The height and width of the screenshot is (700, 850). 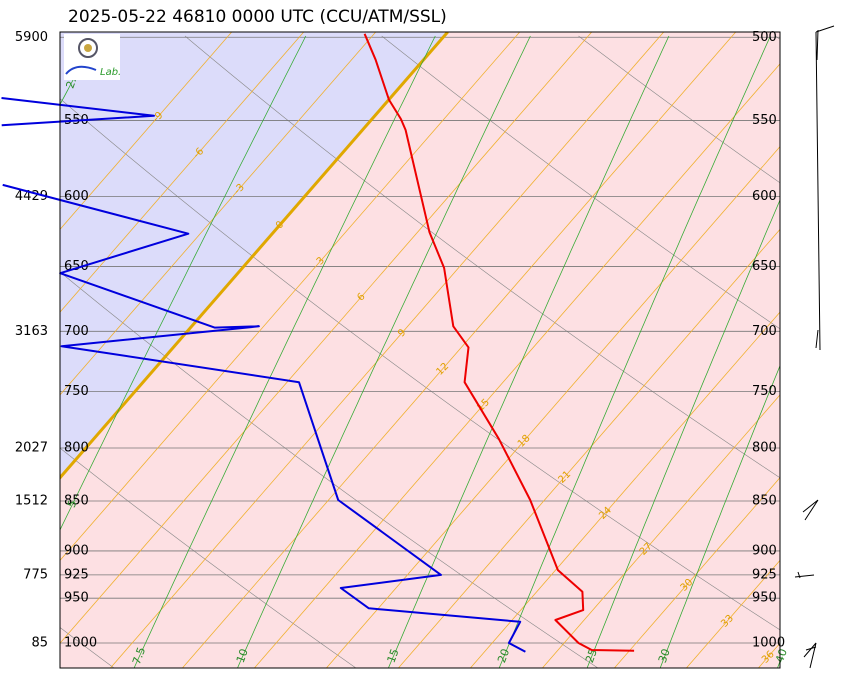 I want to click on y-tick-label-left: 950, so click(x=76, y=598).